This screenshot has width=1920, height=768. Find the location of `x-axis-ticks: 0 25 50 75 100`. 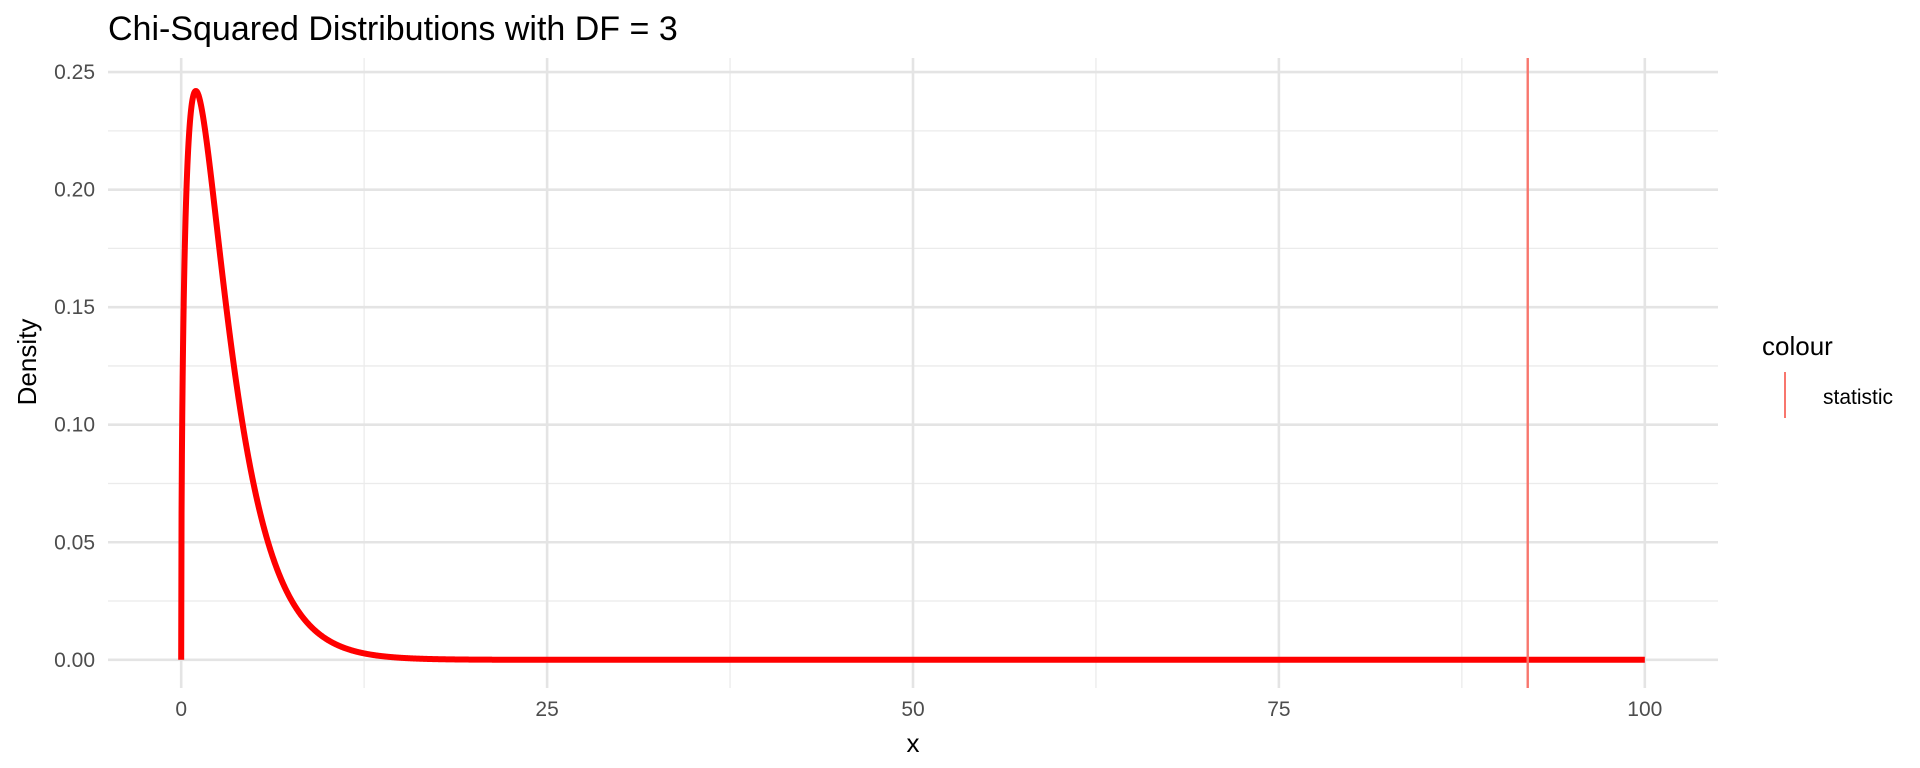

x-axis-ticks: 0 25 50 75 100 is located at coordinates (918, 709).